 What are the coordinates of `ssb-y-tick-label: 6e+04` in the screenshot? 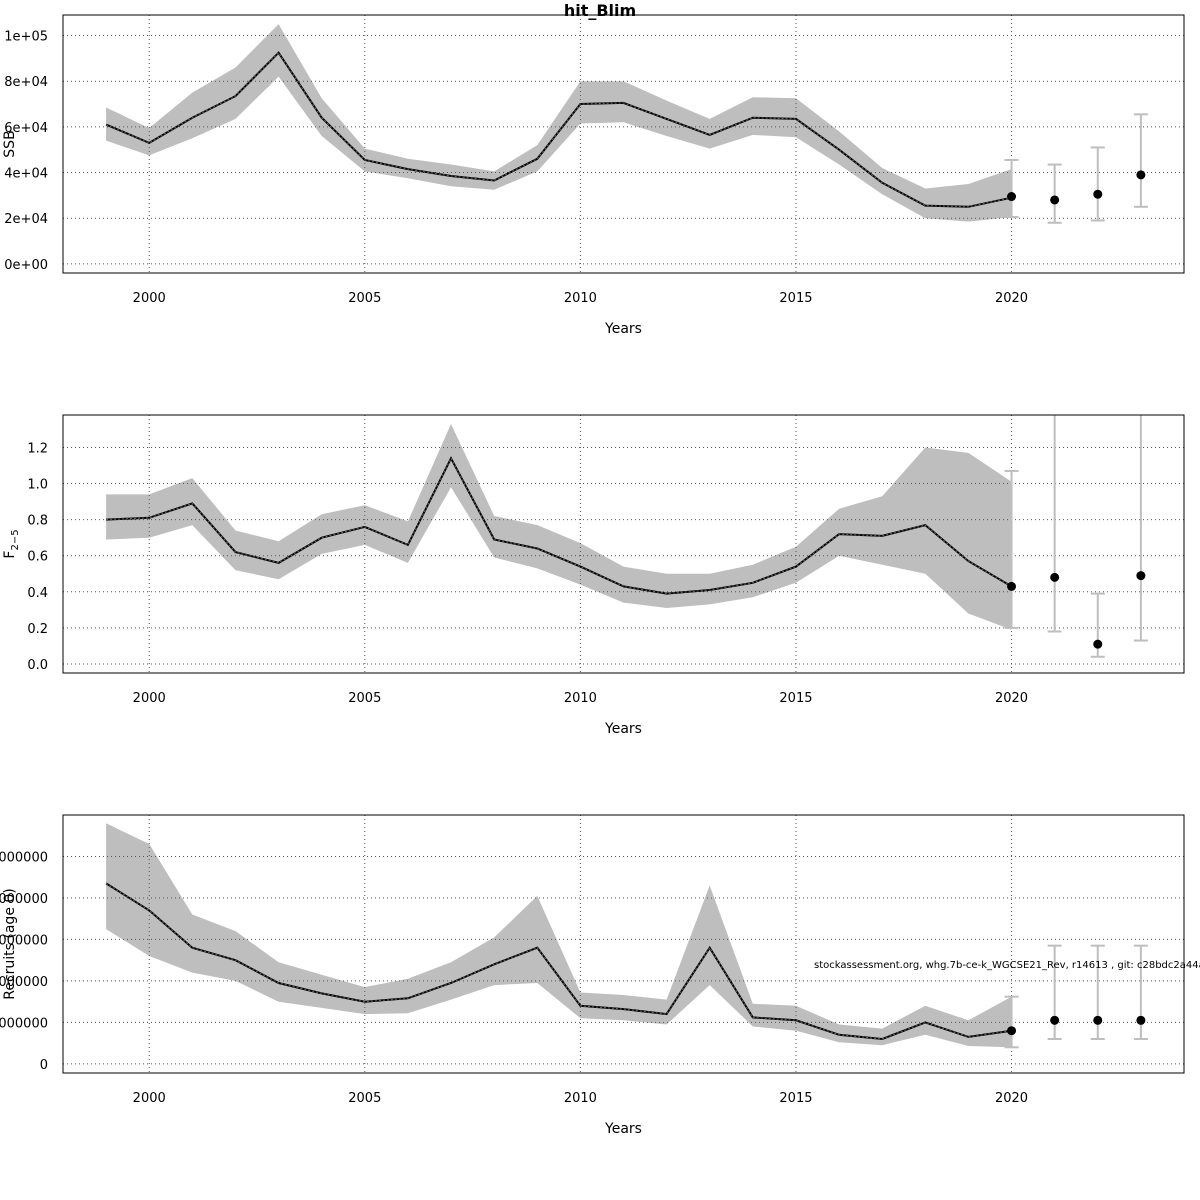 It's located at (26, 128).